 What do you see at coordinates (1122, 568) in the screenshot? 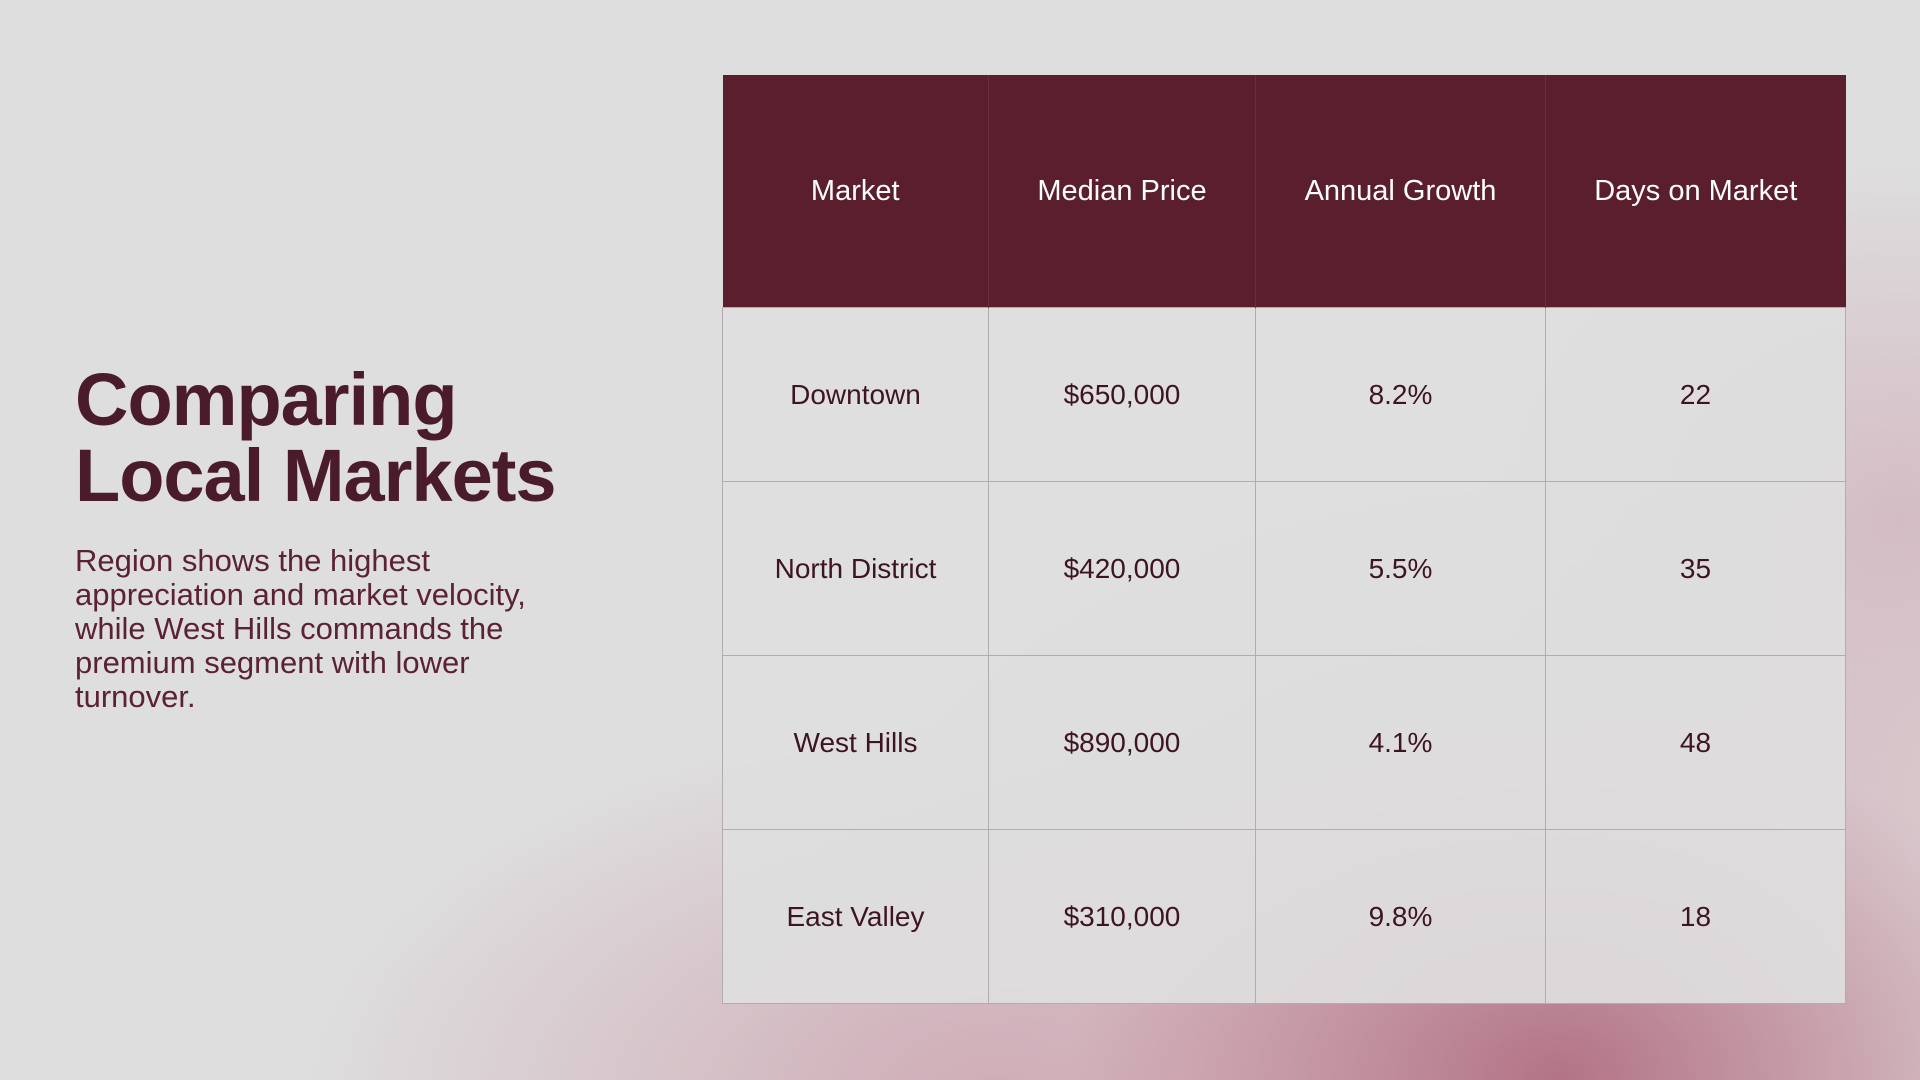
I see `cell-median-price: $420,000` at bounding box center [1122, 568].